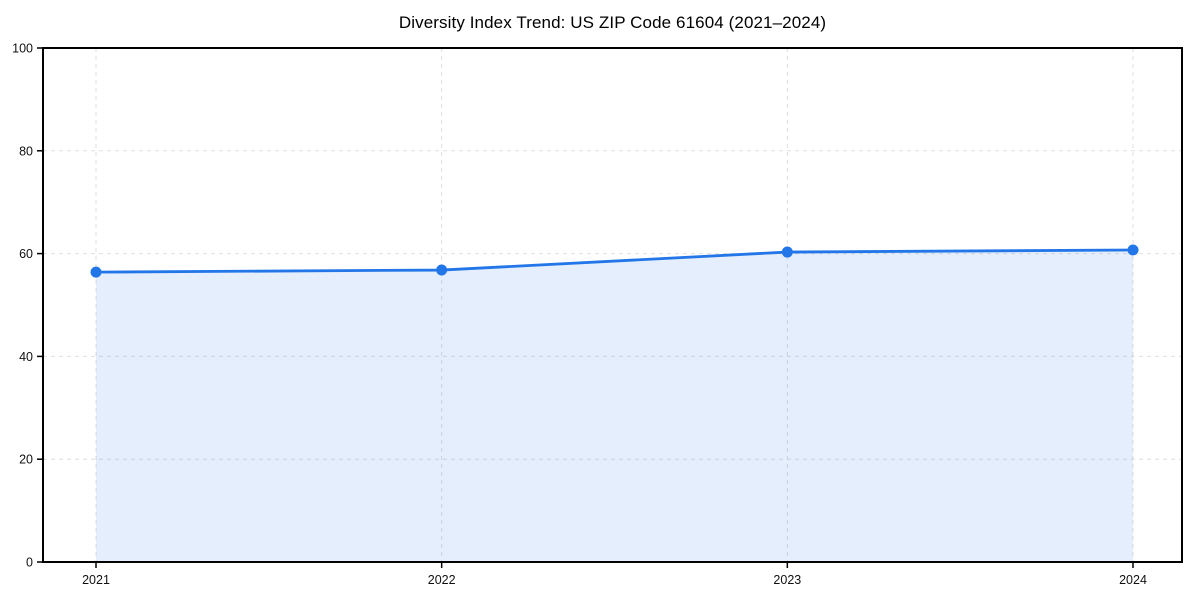 The width and height of the screenshot is (1200, 600). I want to click on y-axis-tick-label: 100, so click(22, 49).